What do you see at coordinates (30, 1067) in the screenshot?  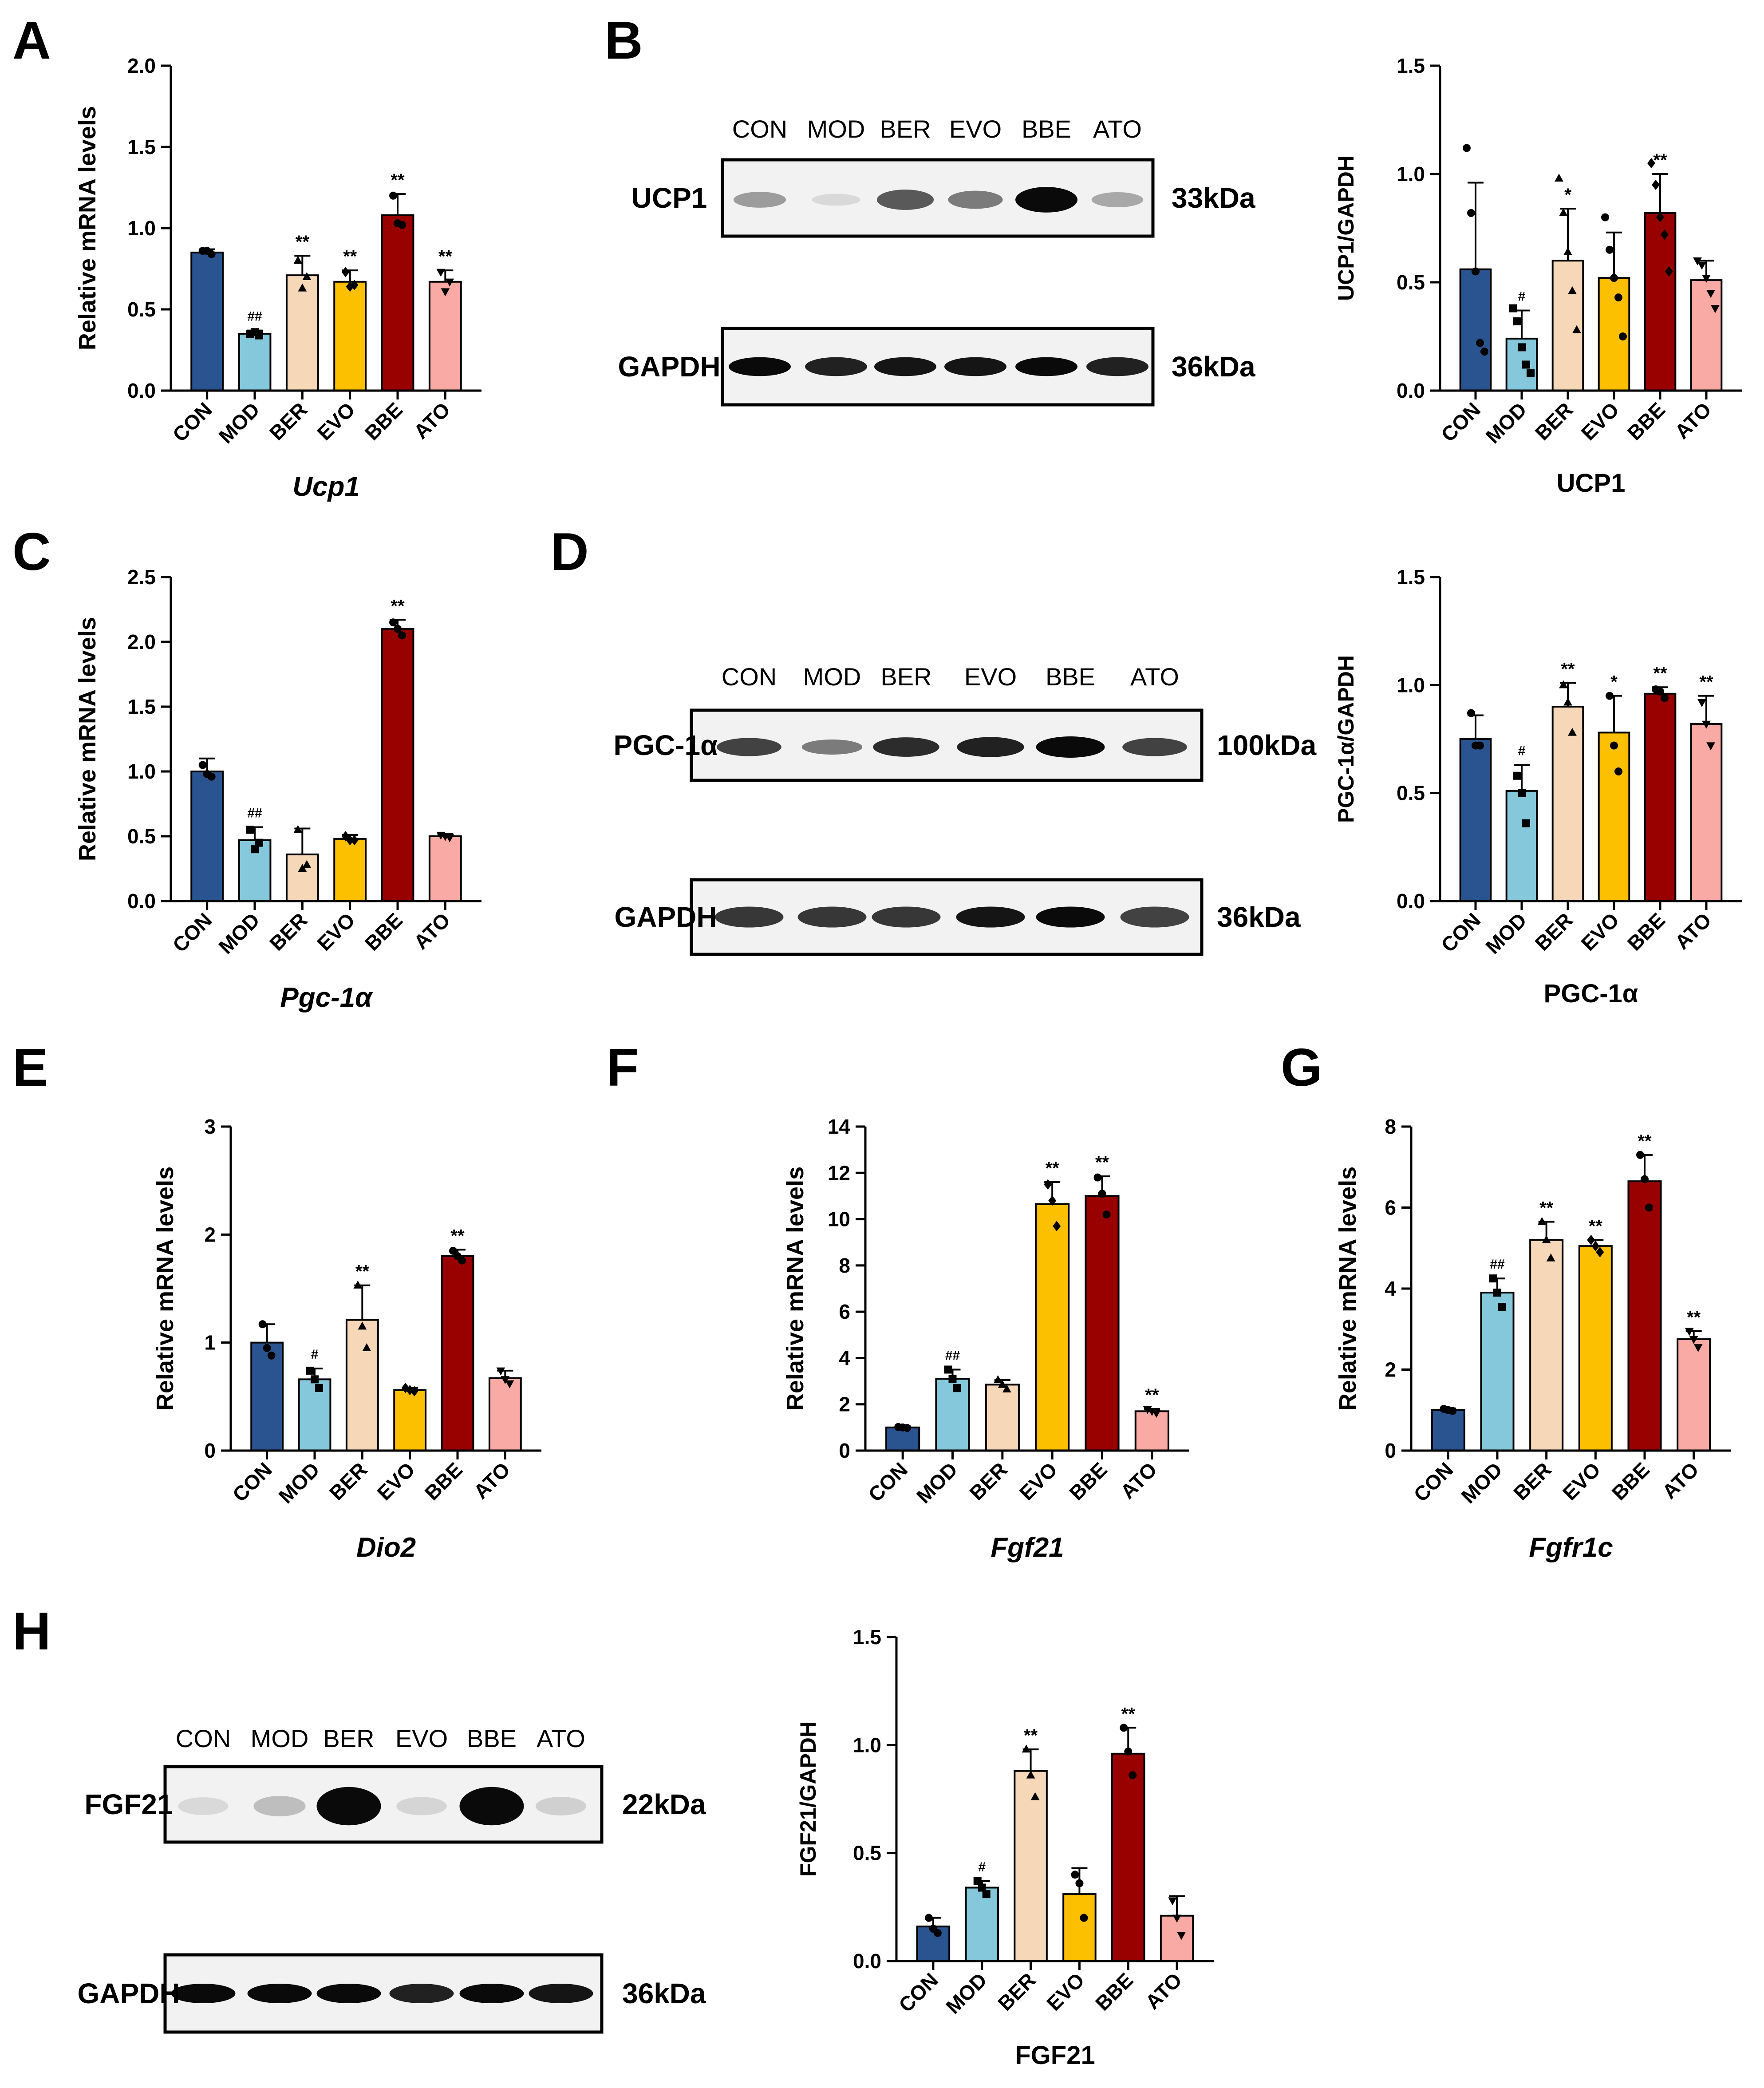 I see `panel-letter-e: E` at bounding box center [30, 1067].